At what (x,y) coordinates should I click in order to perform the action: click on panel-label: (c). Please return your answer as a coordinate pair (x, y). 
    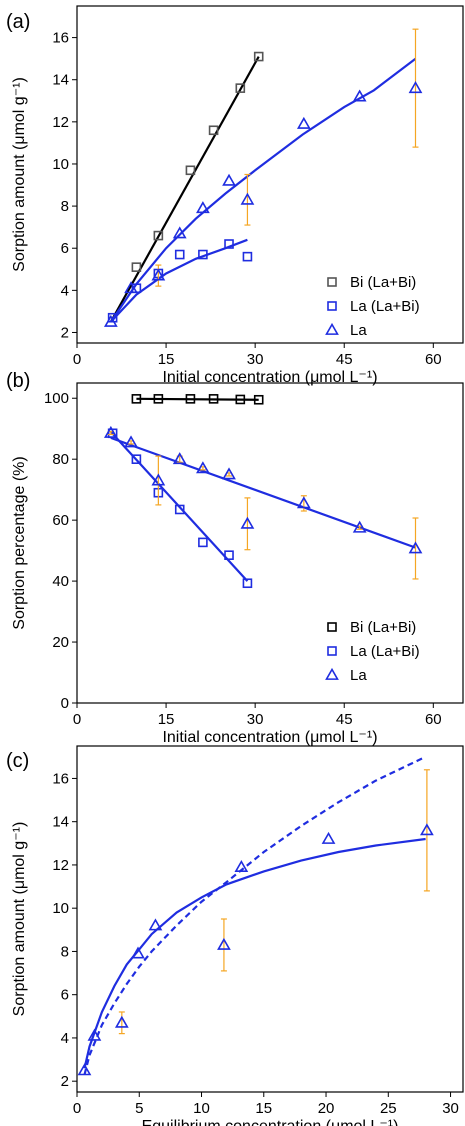
    Looking at the image, I should click on (17, 761).